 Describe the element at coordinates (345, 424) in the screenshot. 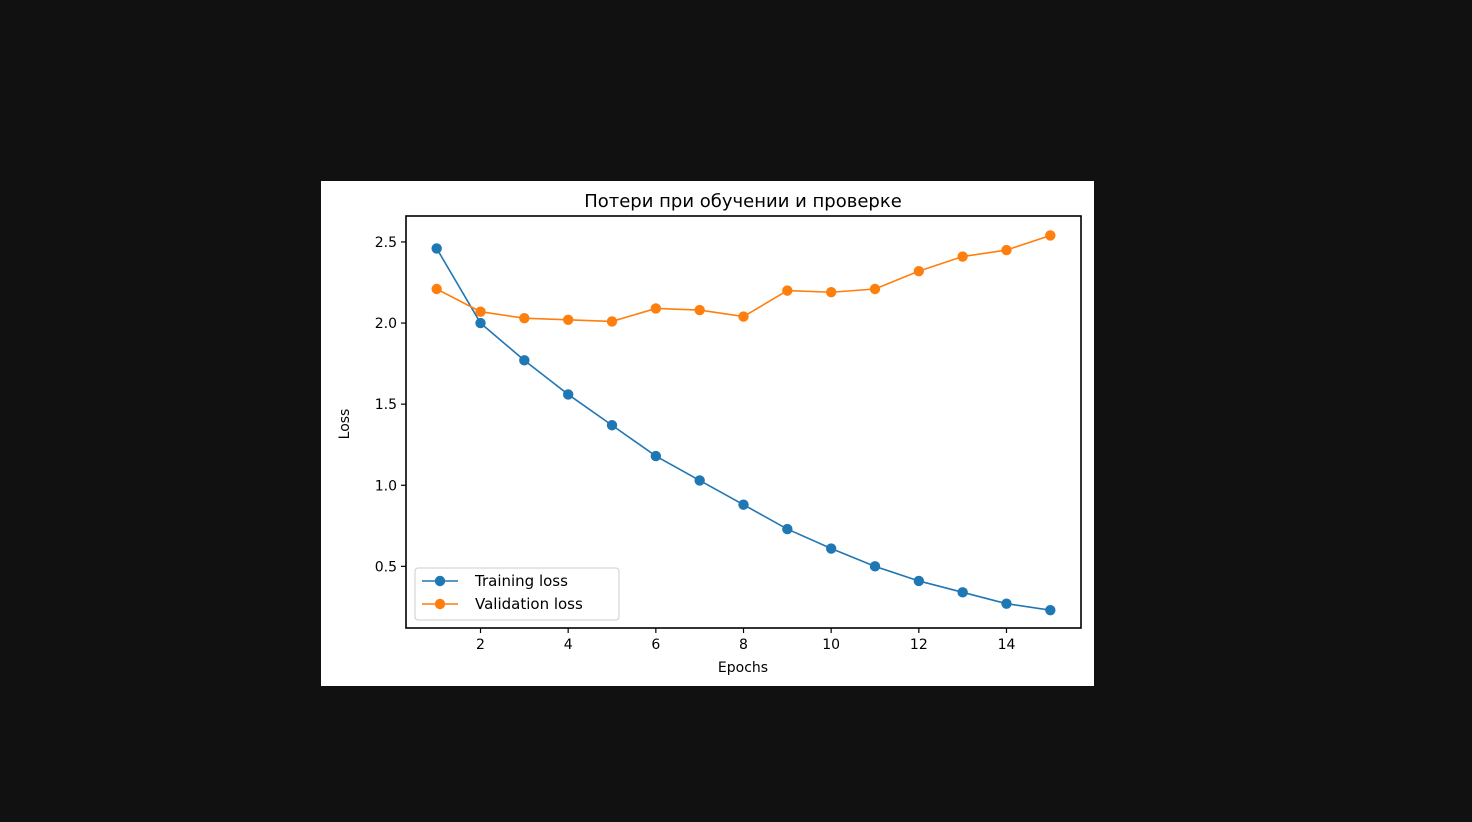

I see `y-axis-label: Loss` at that location.